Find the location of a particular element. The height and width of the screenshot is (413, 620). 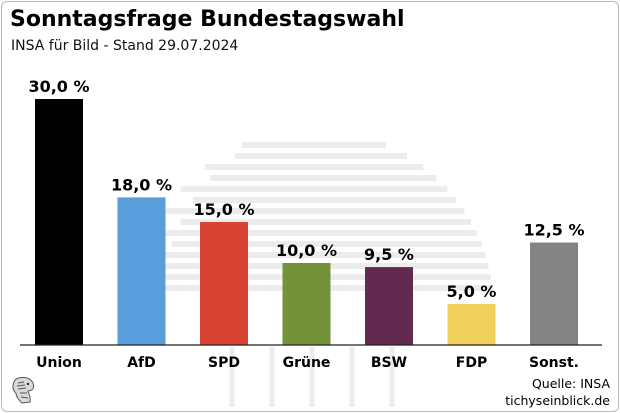

bar-grüne is located at coordinates (306, 304).